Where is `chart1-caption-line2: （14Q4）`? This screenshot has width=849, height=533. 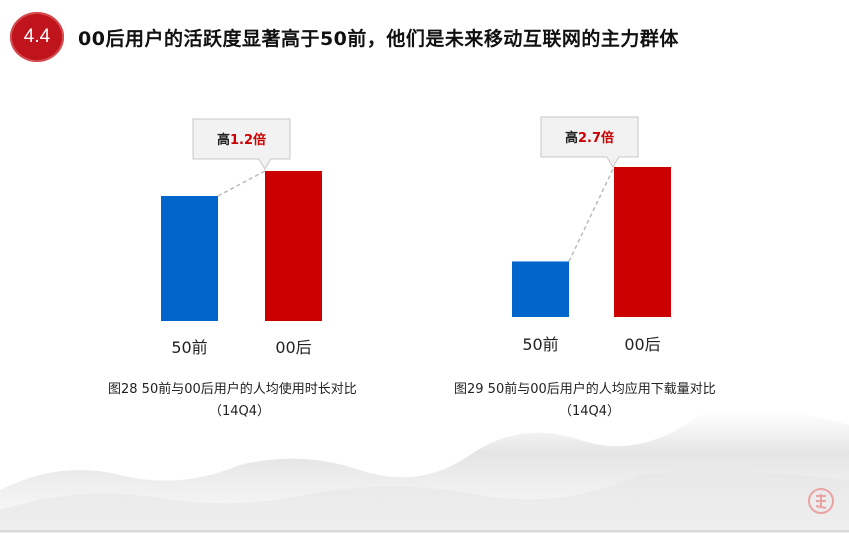 chart1-caption-line2: （14Q4） is located at coordinates (240, 411).